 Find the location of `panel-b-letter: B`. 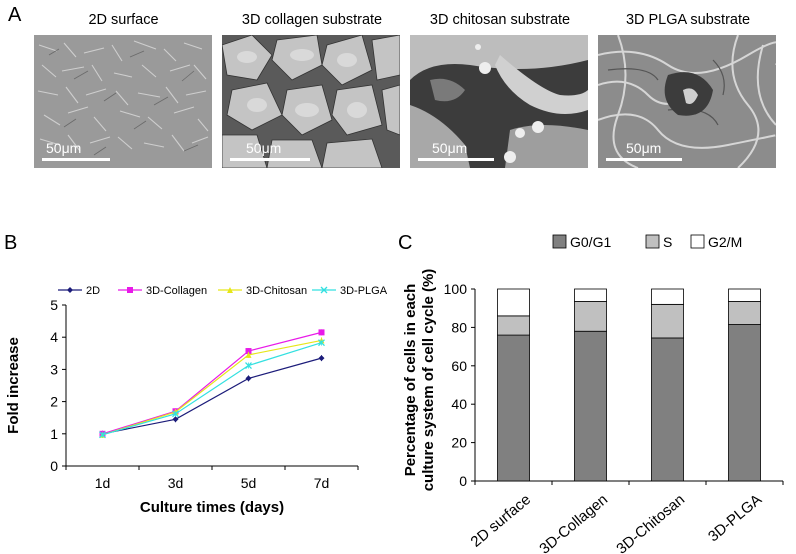

panel-b-letter: B is located at coordinates (11, 243).